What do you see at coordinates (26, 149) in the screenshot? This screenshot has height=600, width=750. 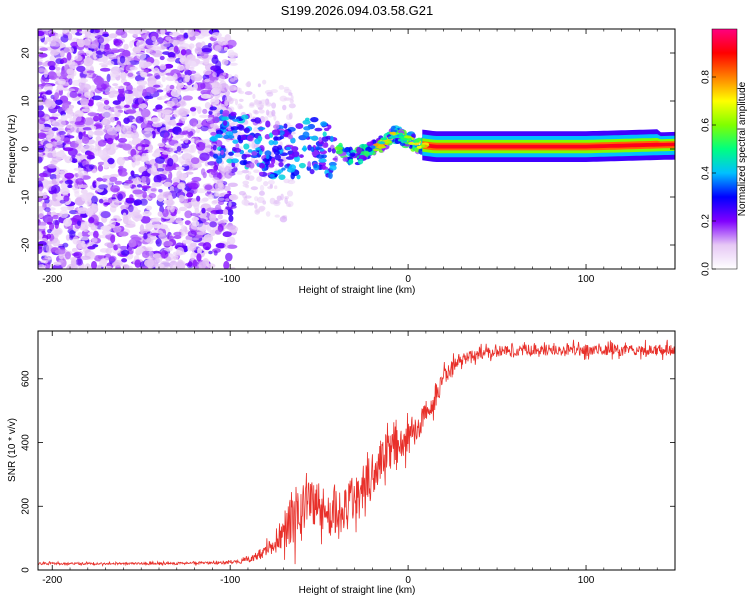 I see `spectrogram-y-tick-label: 0` at bounding box center [26, 149].